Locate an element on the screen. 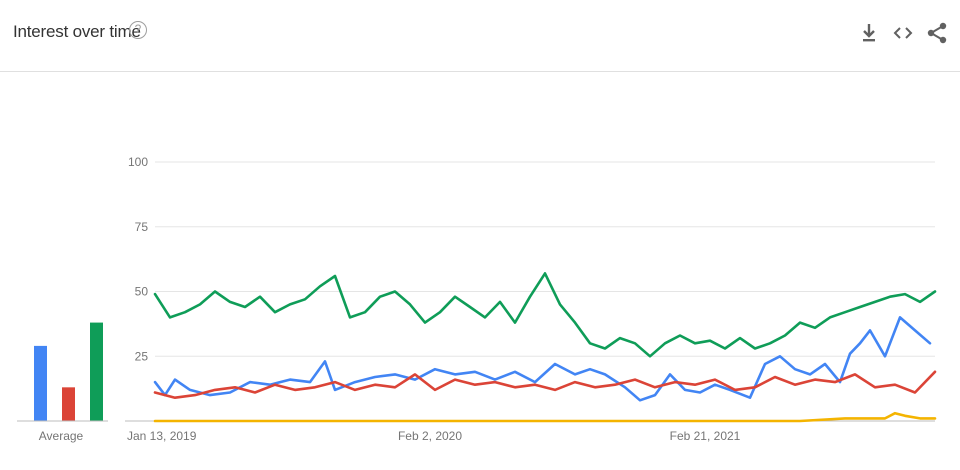  x-tick-label: Jan 13, 2019 is located at coordinates (162, 436).